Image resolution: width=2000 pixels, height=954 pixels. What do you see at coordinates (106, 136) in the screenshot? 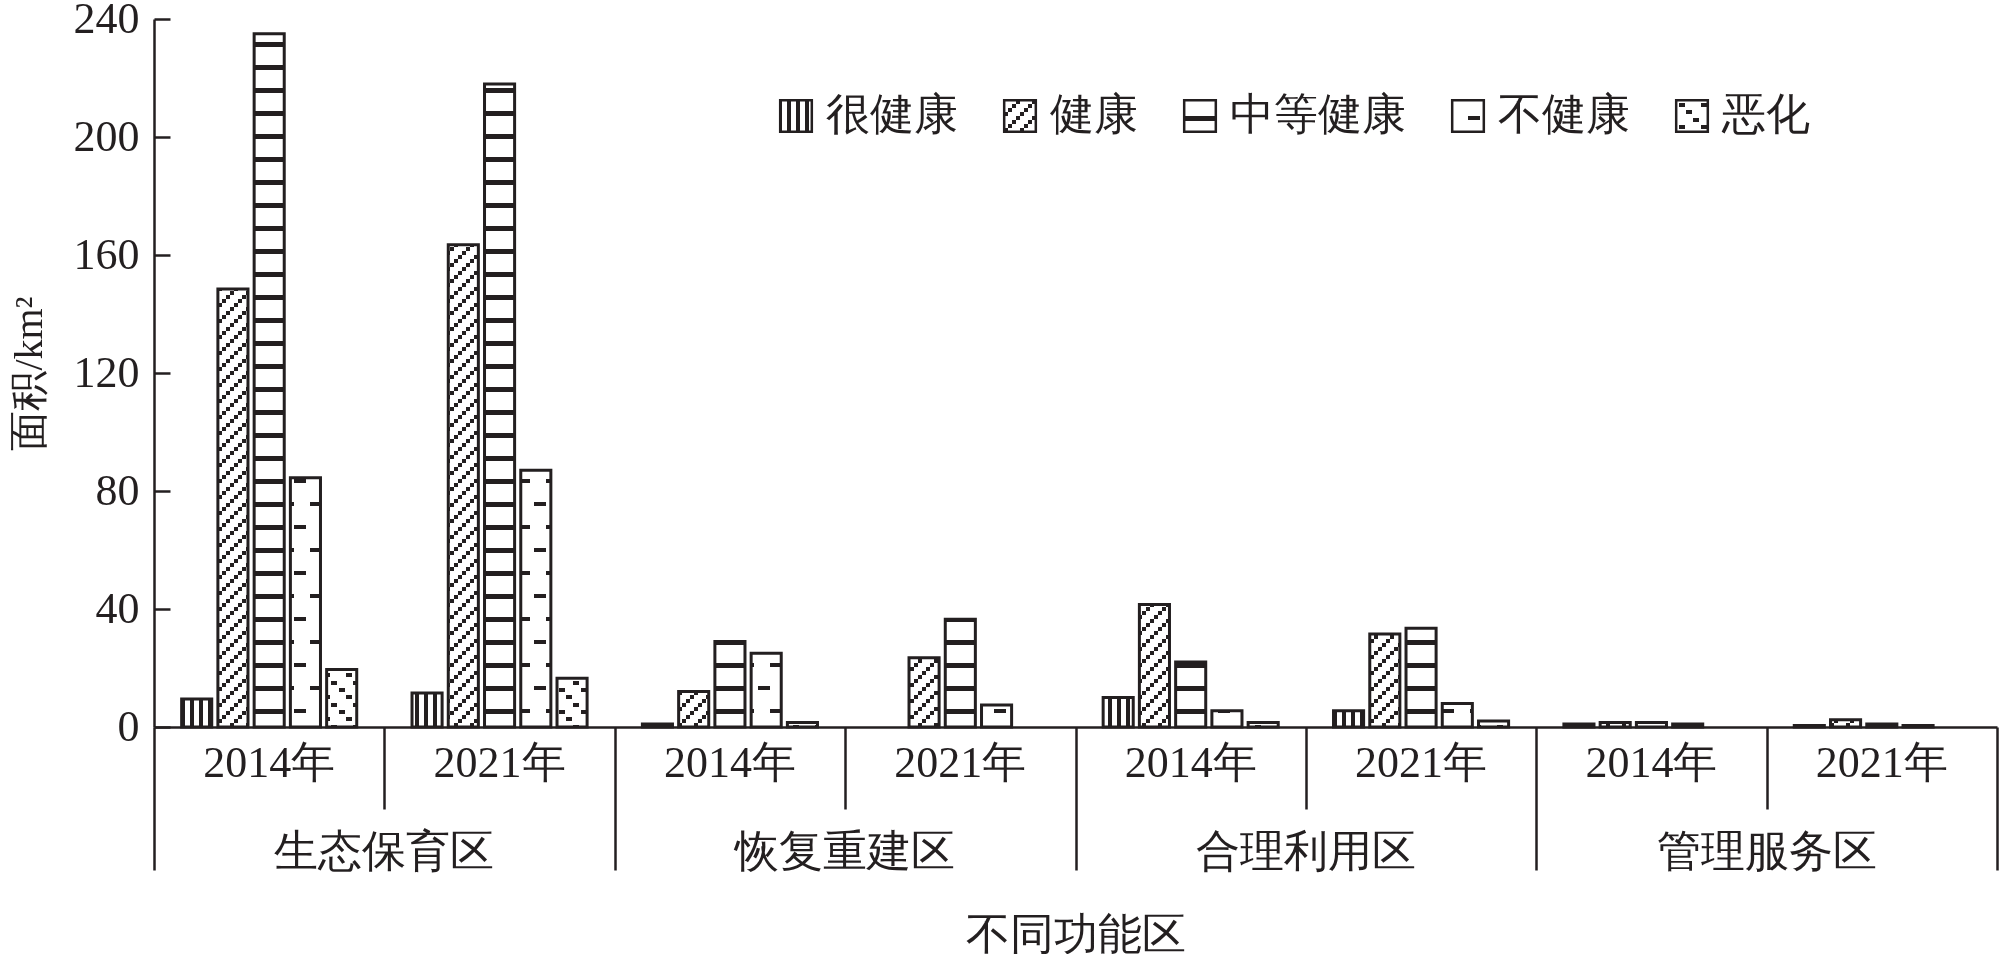
I see `y-tick-label: 200` at bounding box center [106, 136].